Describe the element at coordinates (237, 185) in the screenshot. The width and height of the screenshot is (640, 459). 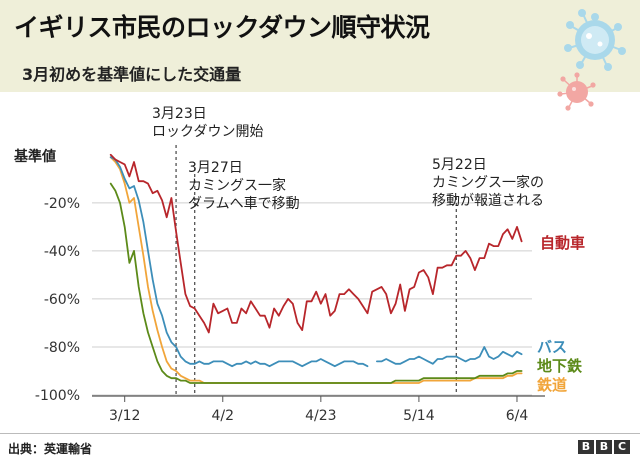
I see `event-annotation-text: カミングス一家` at that location.